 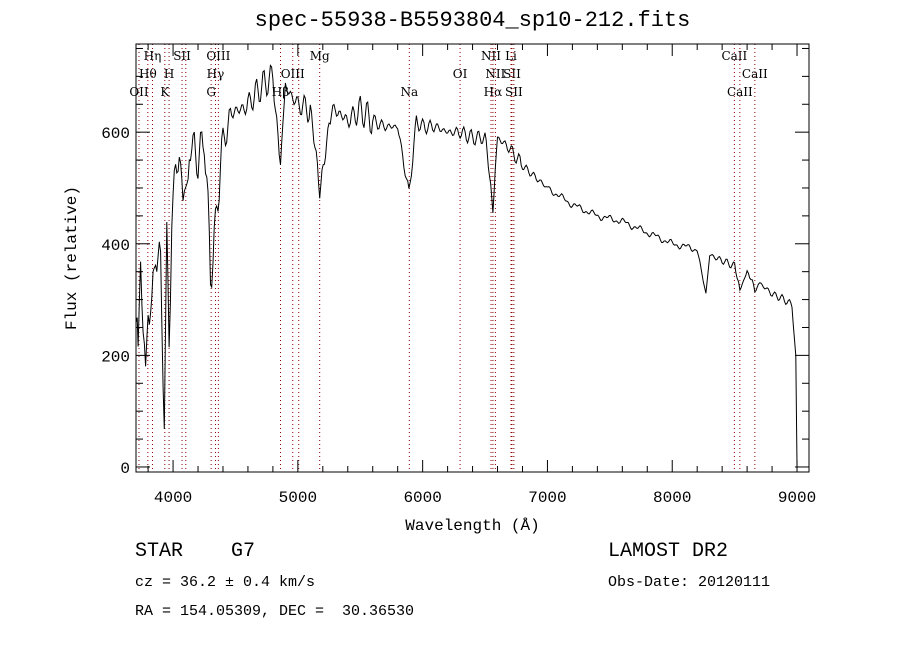 I want to click on line-label: OI, so click(x=460, y=74).